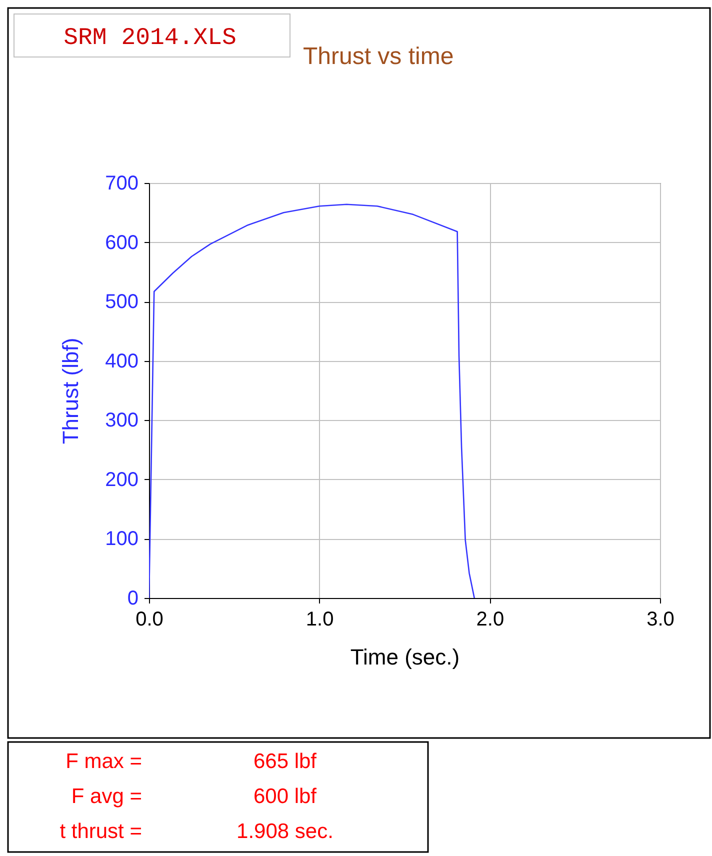 The width and height of the screenshot is (712, 856). What do you see at coordinates (121, 183) in the screenshot?
I see `y-tick-label: 700` at bounding box center [121, 183].